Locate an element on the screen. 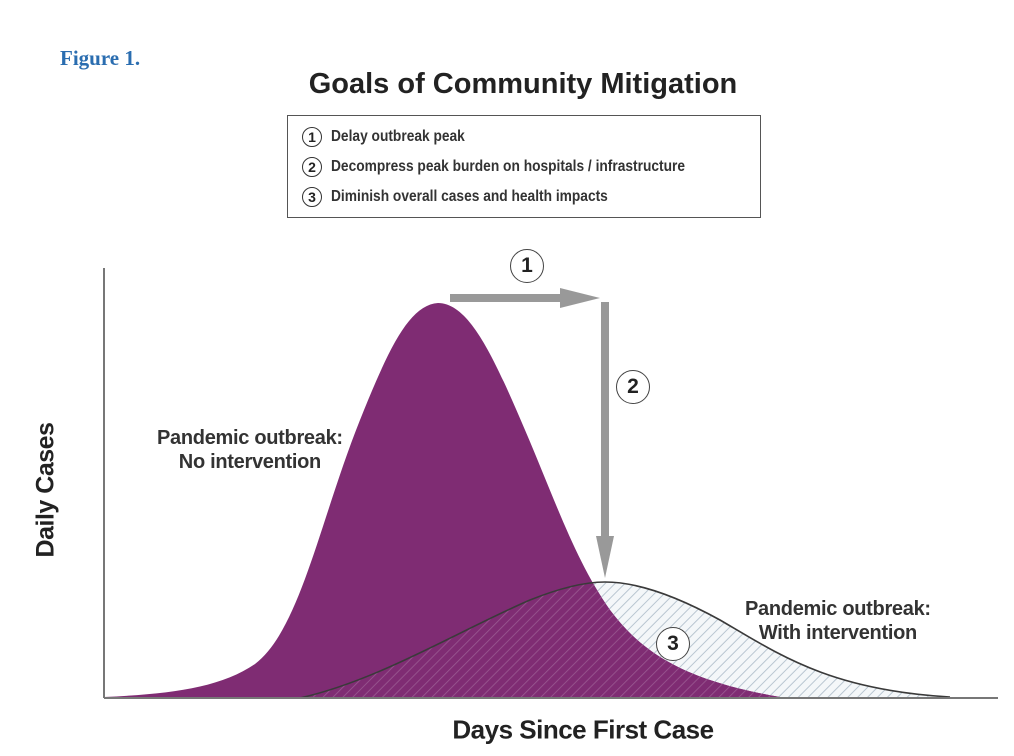 Image resolution: width=1014 pixels, height=756 pixels. circled-number-icon: 3 is located at coordinates (312, 197).